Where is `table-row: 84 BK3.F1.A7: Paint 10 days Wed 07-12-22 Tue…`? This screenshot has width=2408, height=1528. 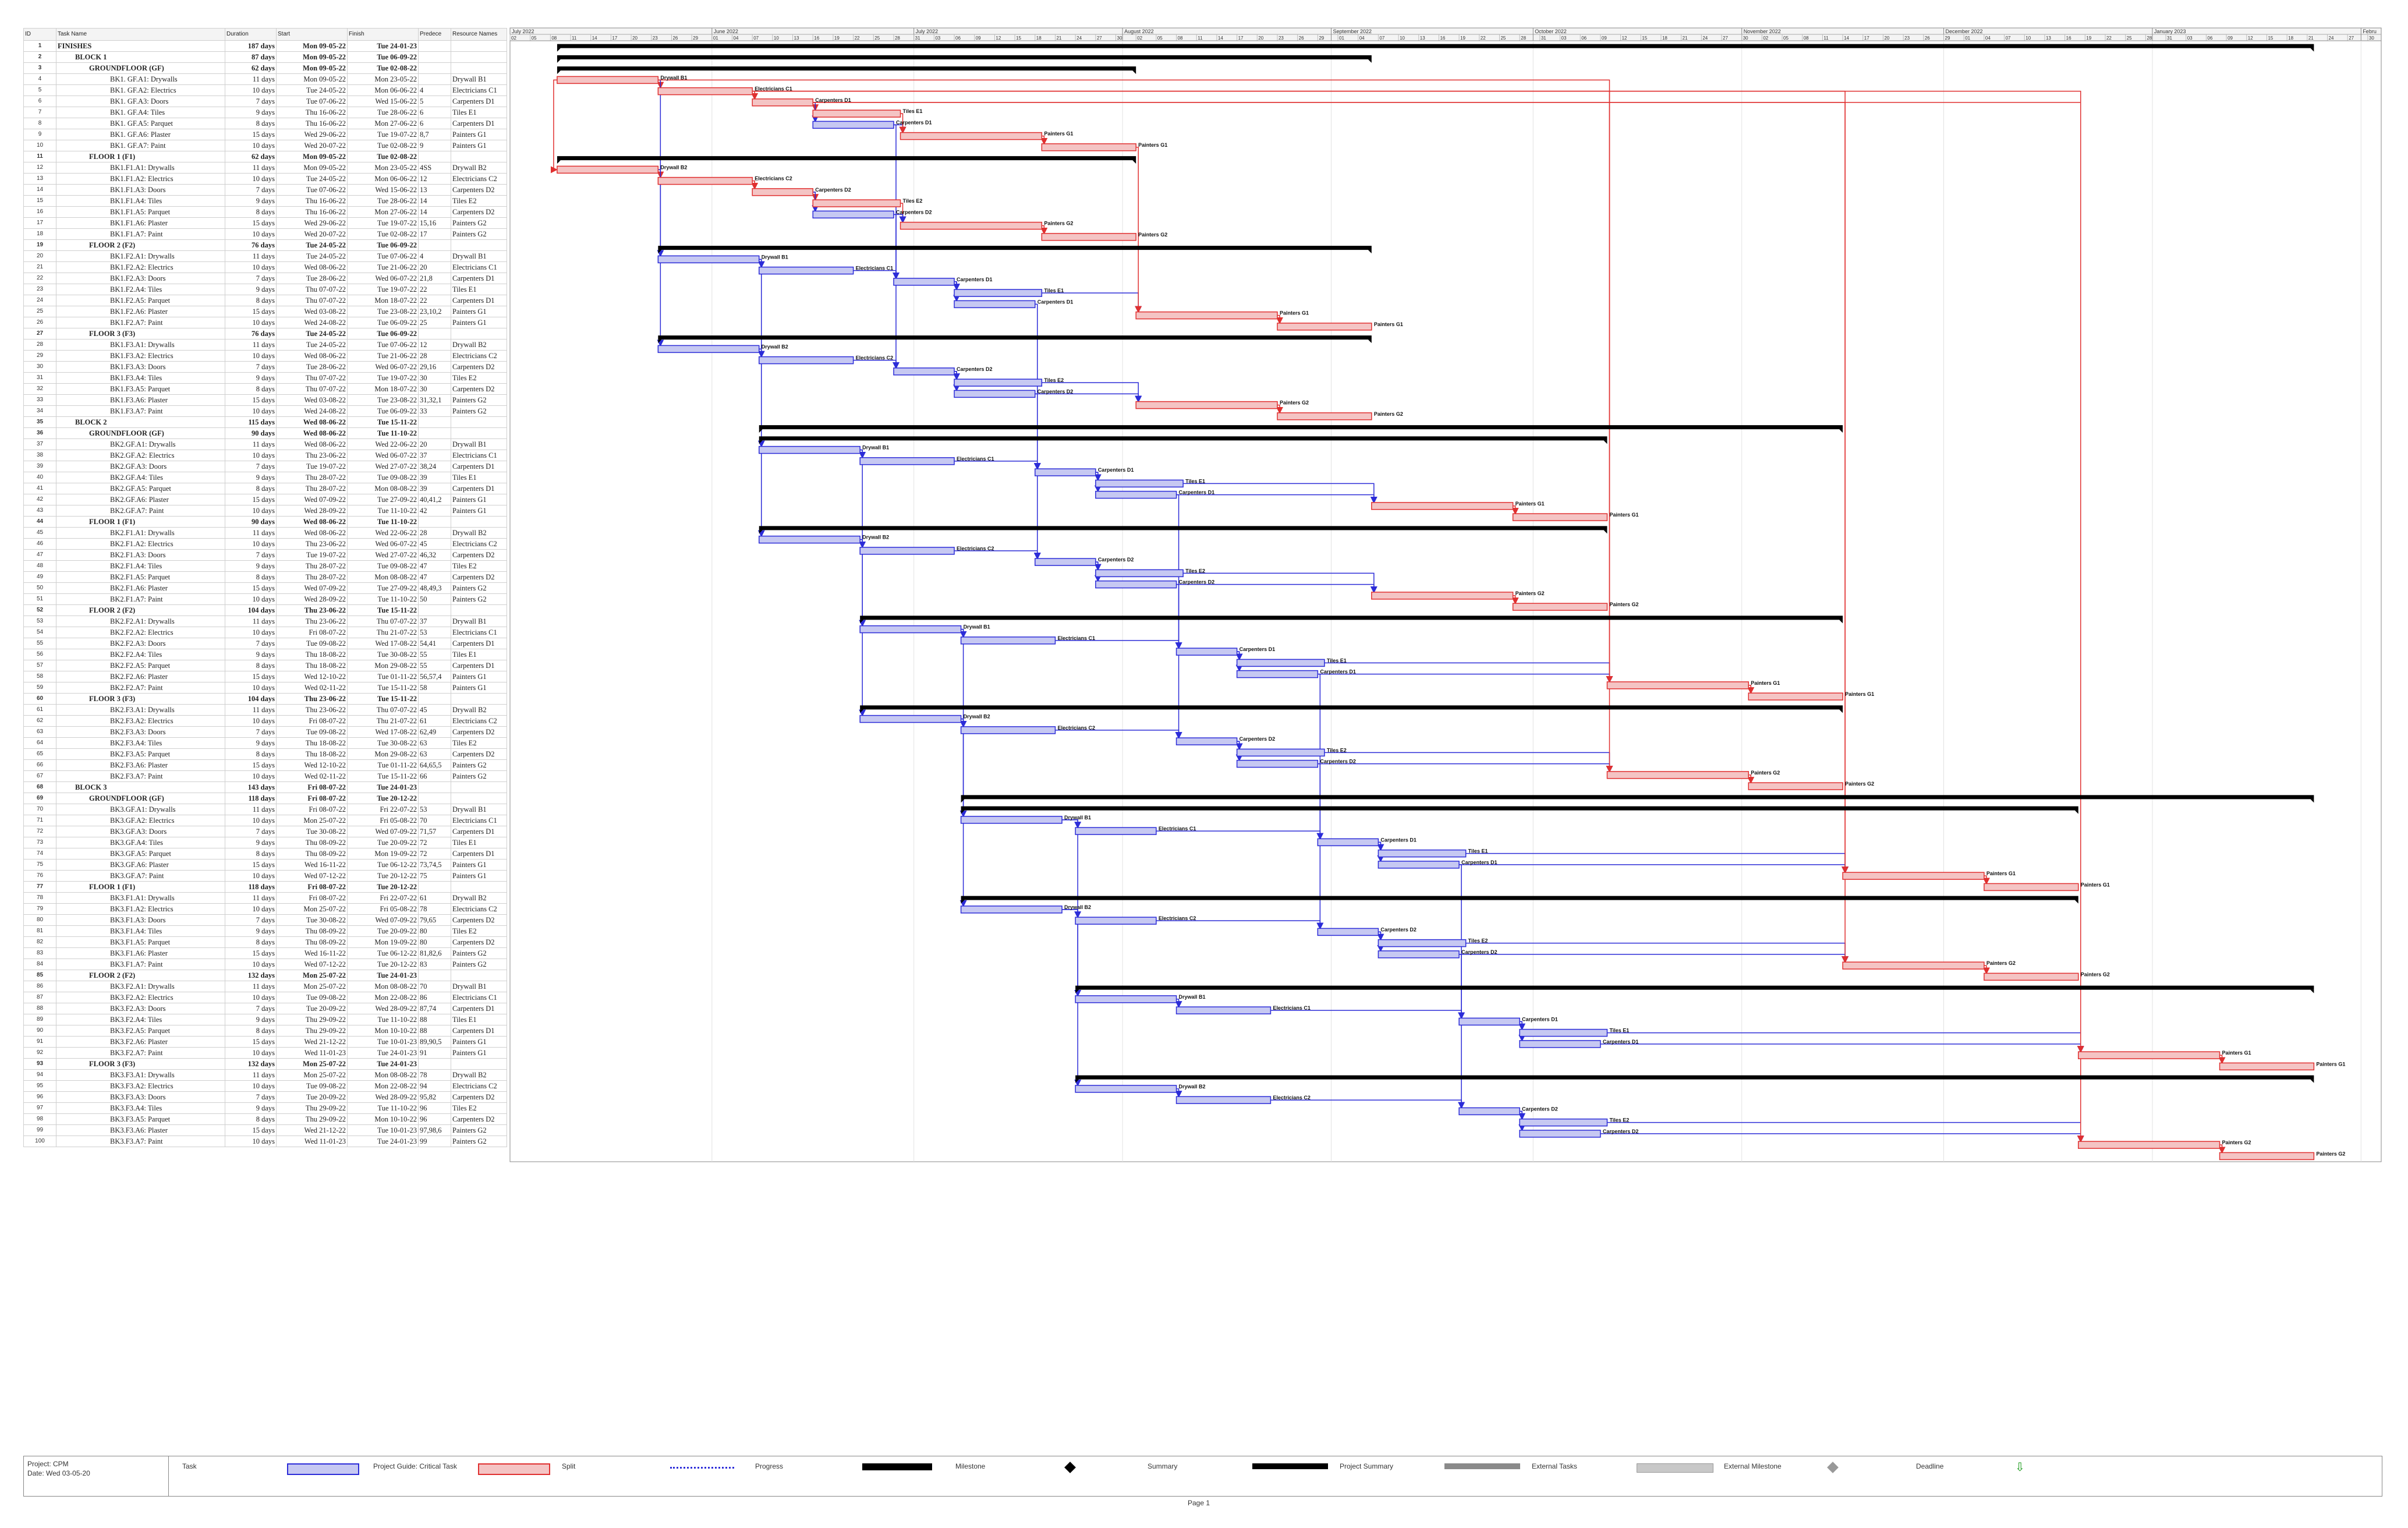
table-row: 84 BK3.F1.A7: Paint 10 days Wed 07-12-22 Tue… is located at coordinates (265, 964).